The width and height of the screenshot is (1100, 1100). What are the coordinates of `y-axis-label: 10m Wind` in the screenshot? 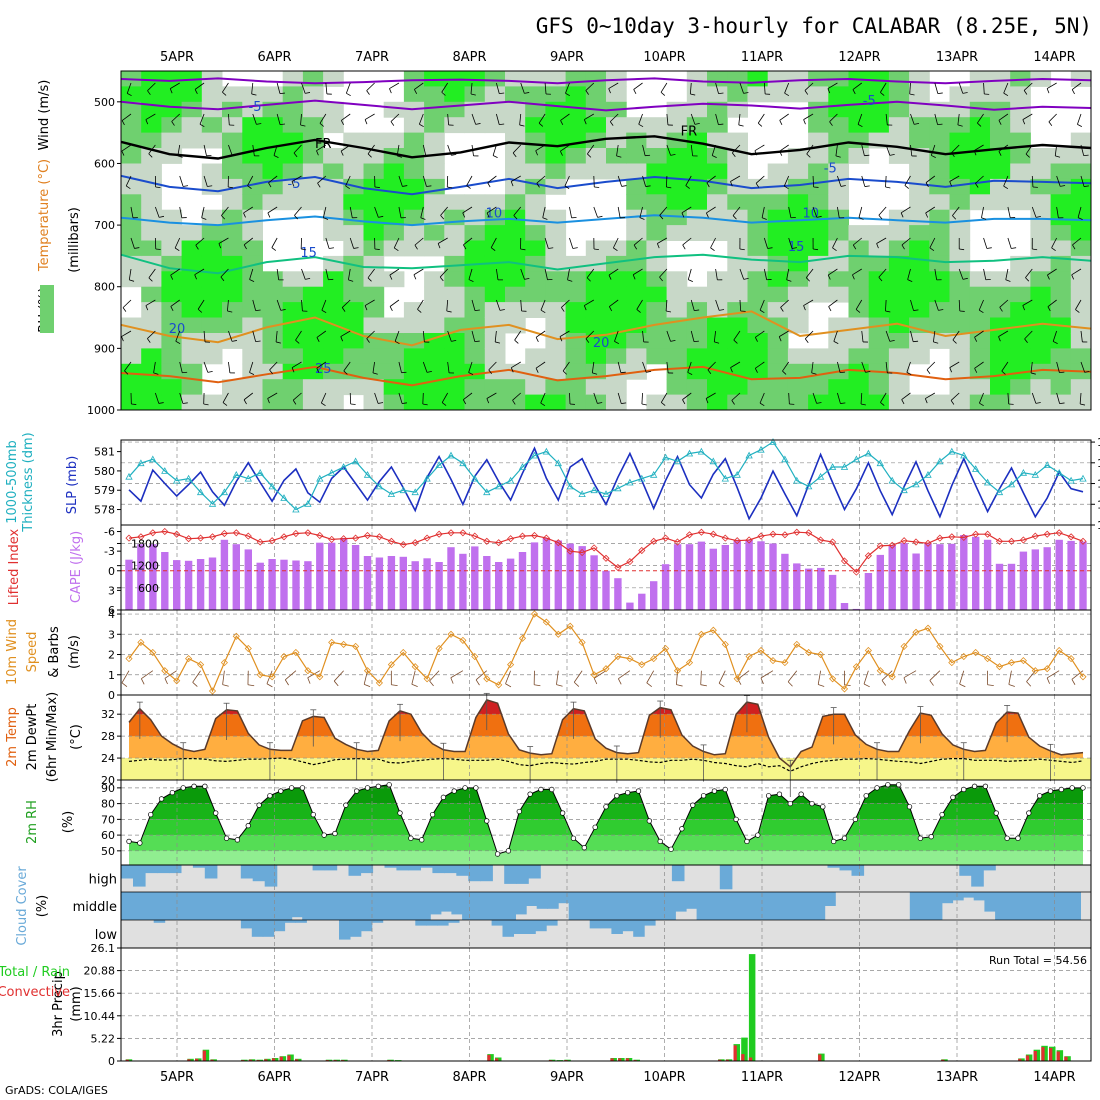 It's located at (12, 652).